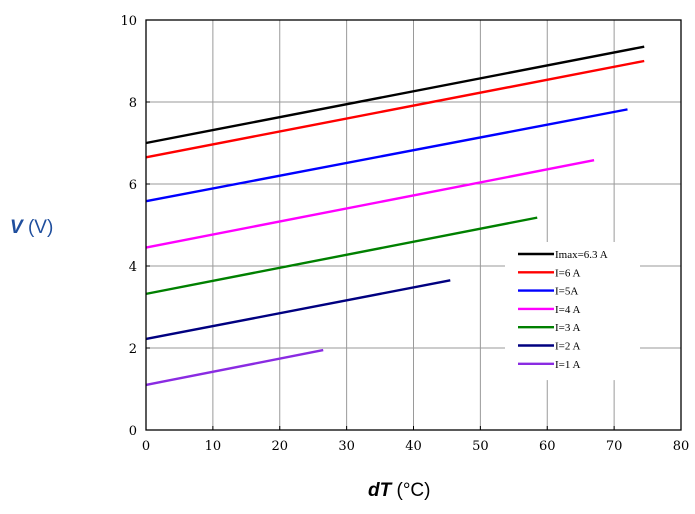  Describe the element at coordinates (16, 227) in the screenshot. I see `y-axis-symbol: V` at that location.